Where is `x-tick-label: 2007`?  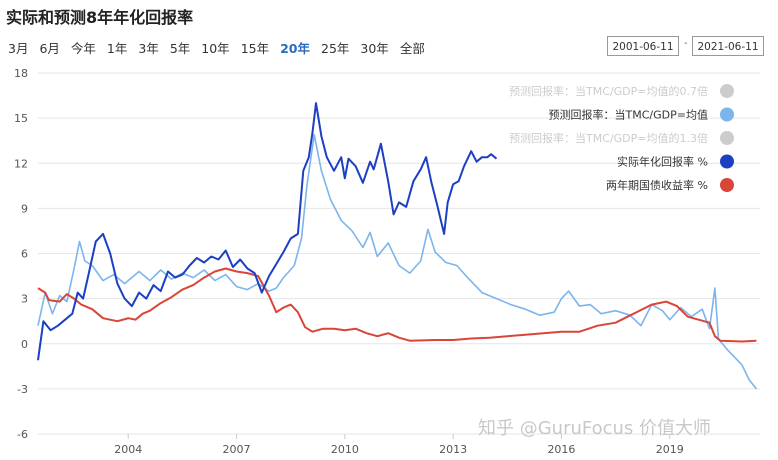 x-tick-label: 2007 is located at coordinates (237, 449).